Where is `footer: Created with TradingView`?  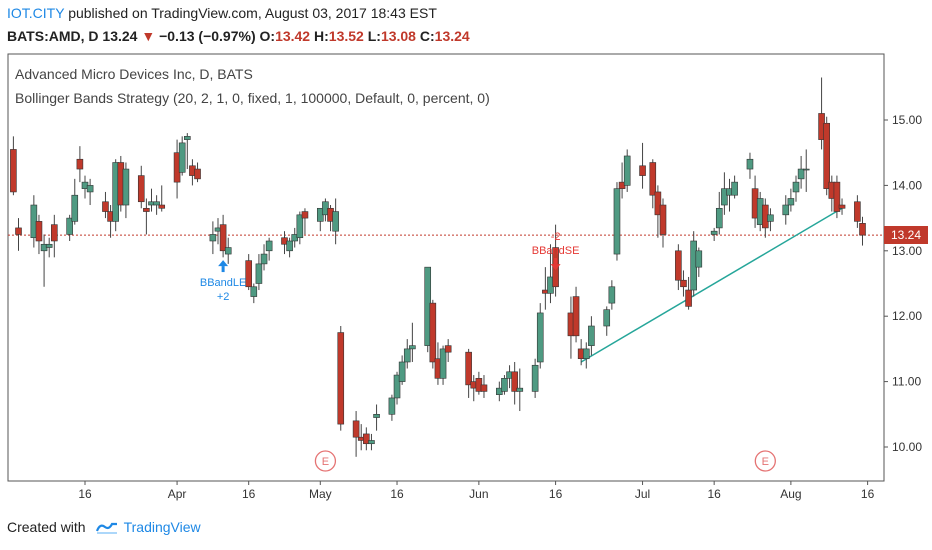 footer: Created with TradingView is located at coordinates (104, 527).